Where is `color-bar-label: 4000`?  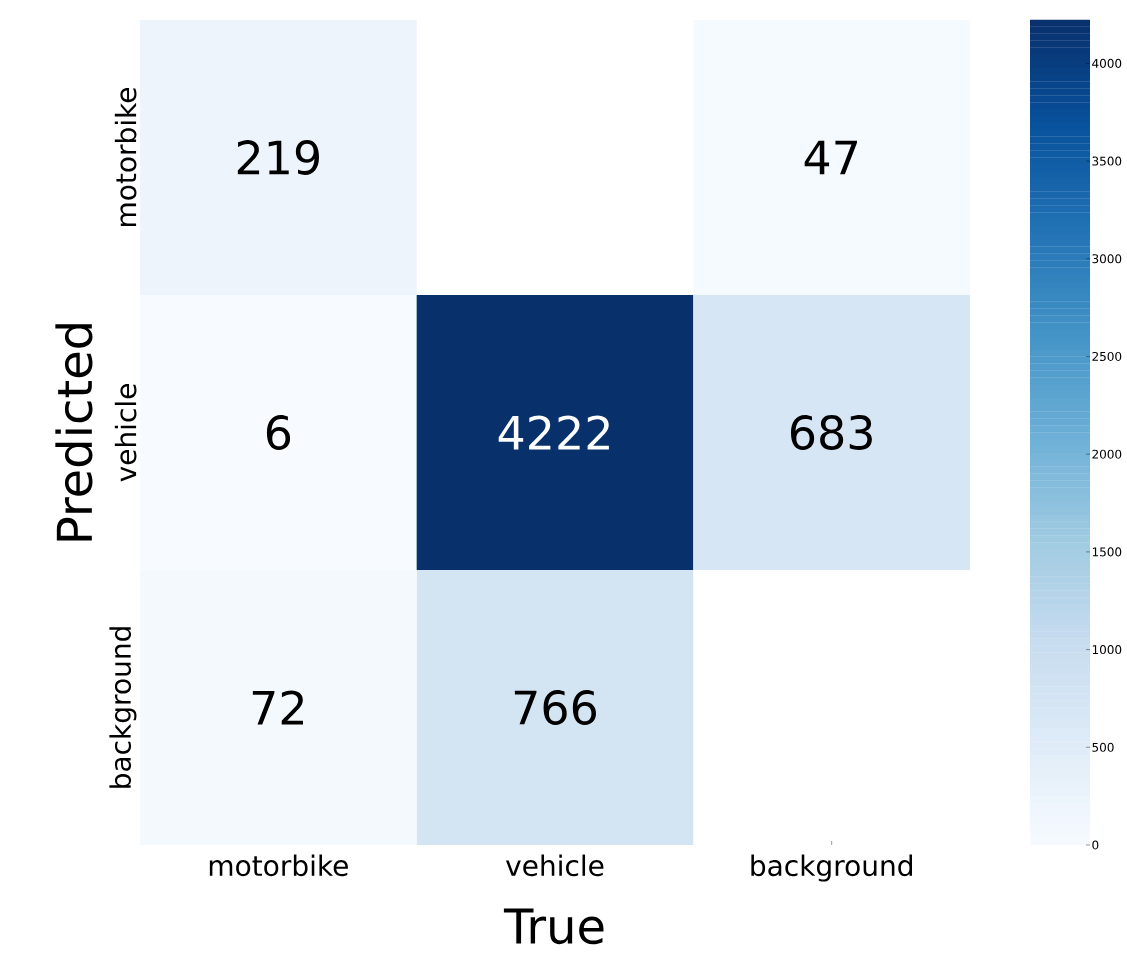
color-bar-label: 4000 is located at coordinates (1107, 63).